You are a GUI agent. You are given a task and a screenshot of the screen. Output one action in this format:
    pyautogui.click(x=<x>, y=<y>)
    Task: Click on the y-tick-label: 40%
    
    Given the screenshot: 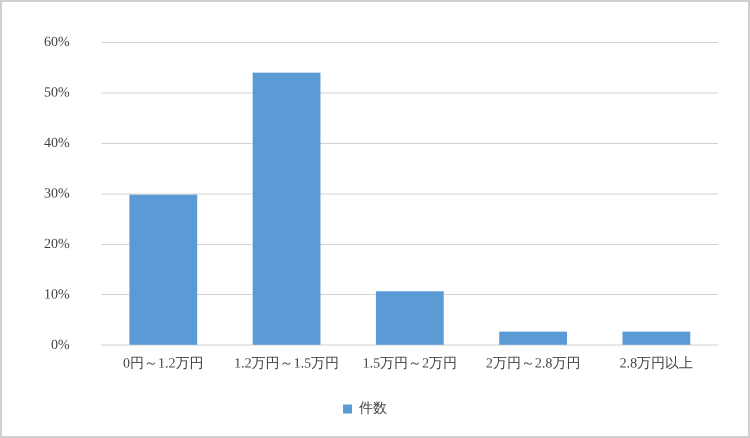 What is the action you would take?
    pyautogui.click(x=57, y=144)
    